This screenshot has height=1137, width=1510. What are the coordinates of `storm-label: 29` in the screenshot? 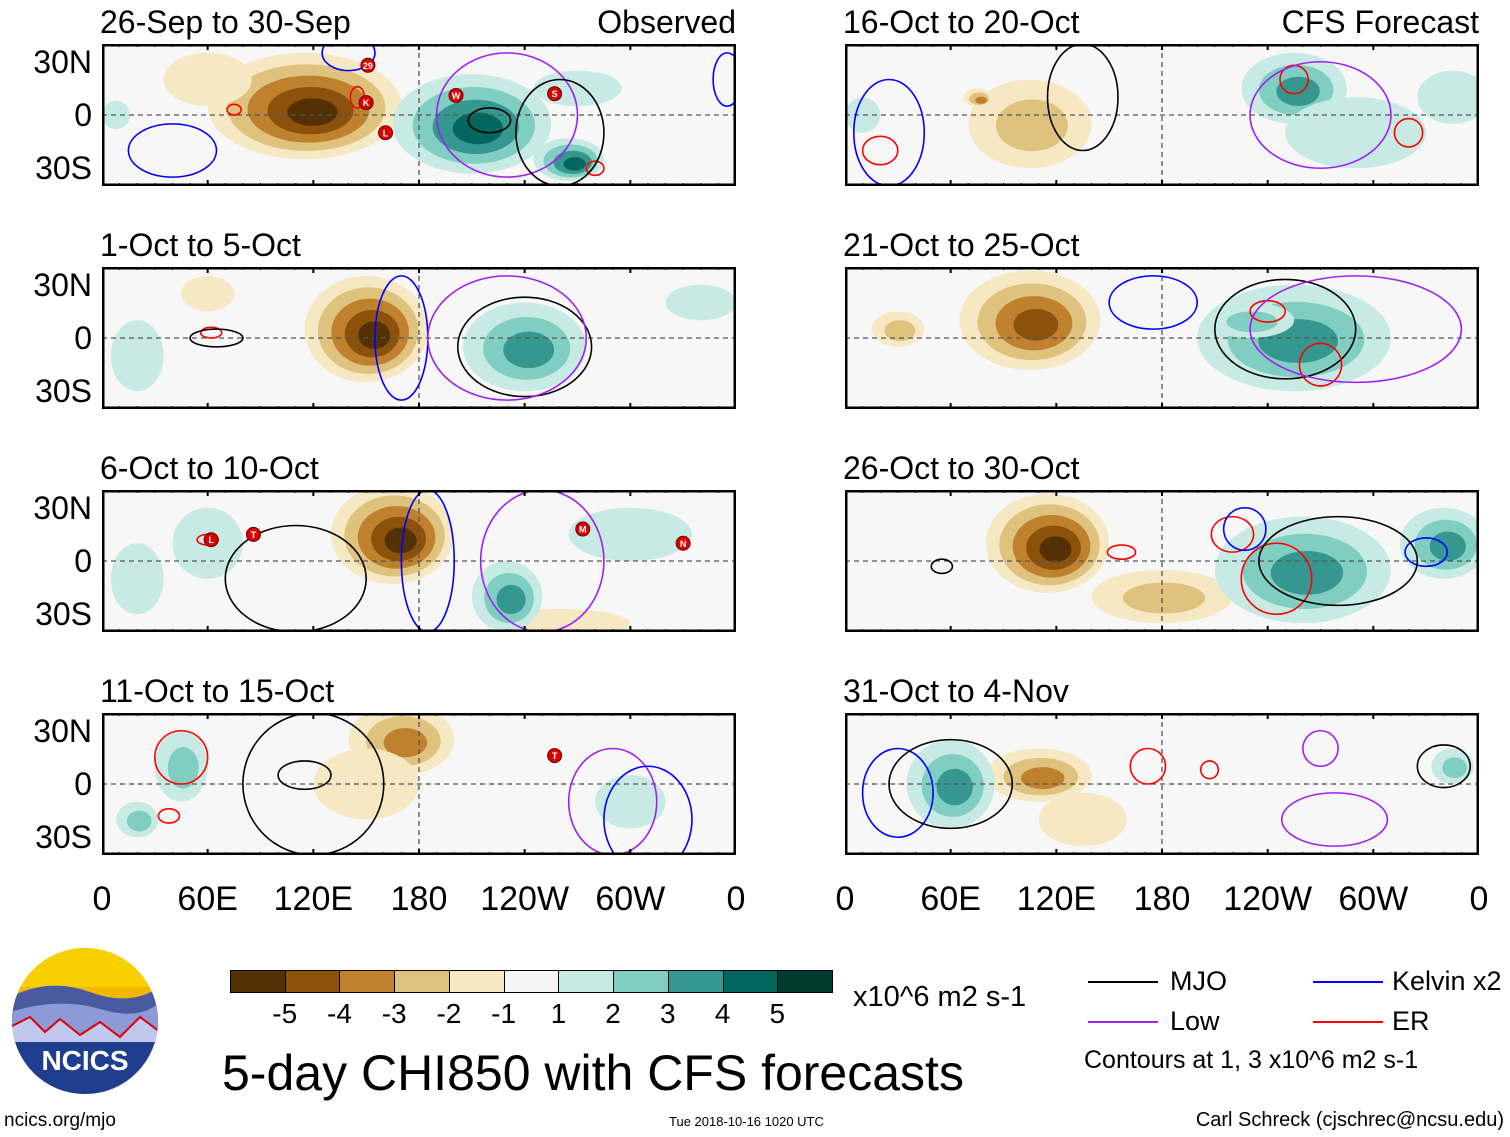 It's located at (368, 66).